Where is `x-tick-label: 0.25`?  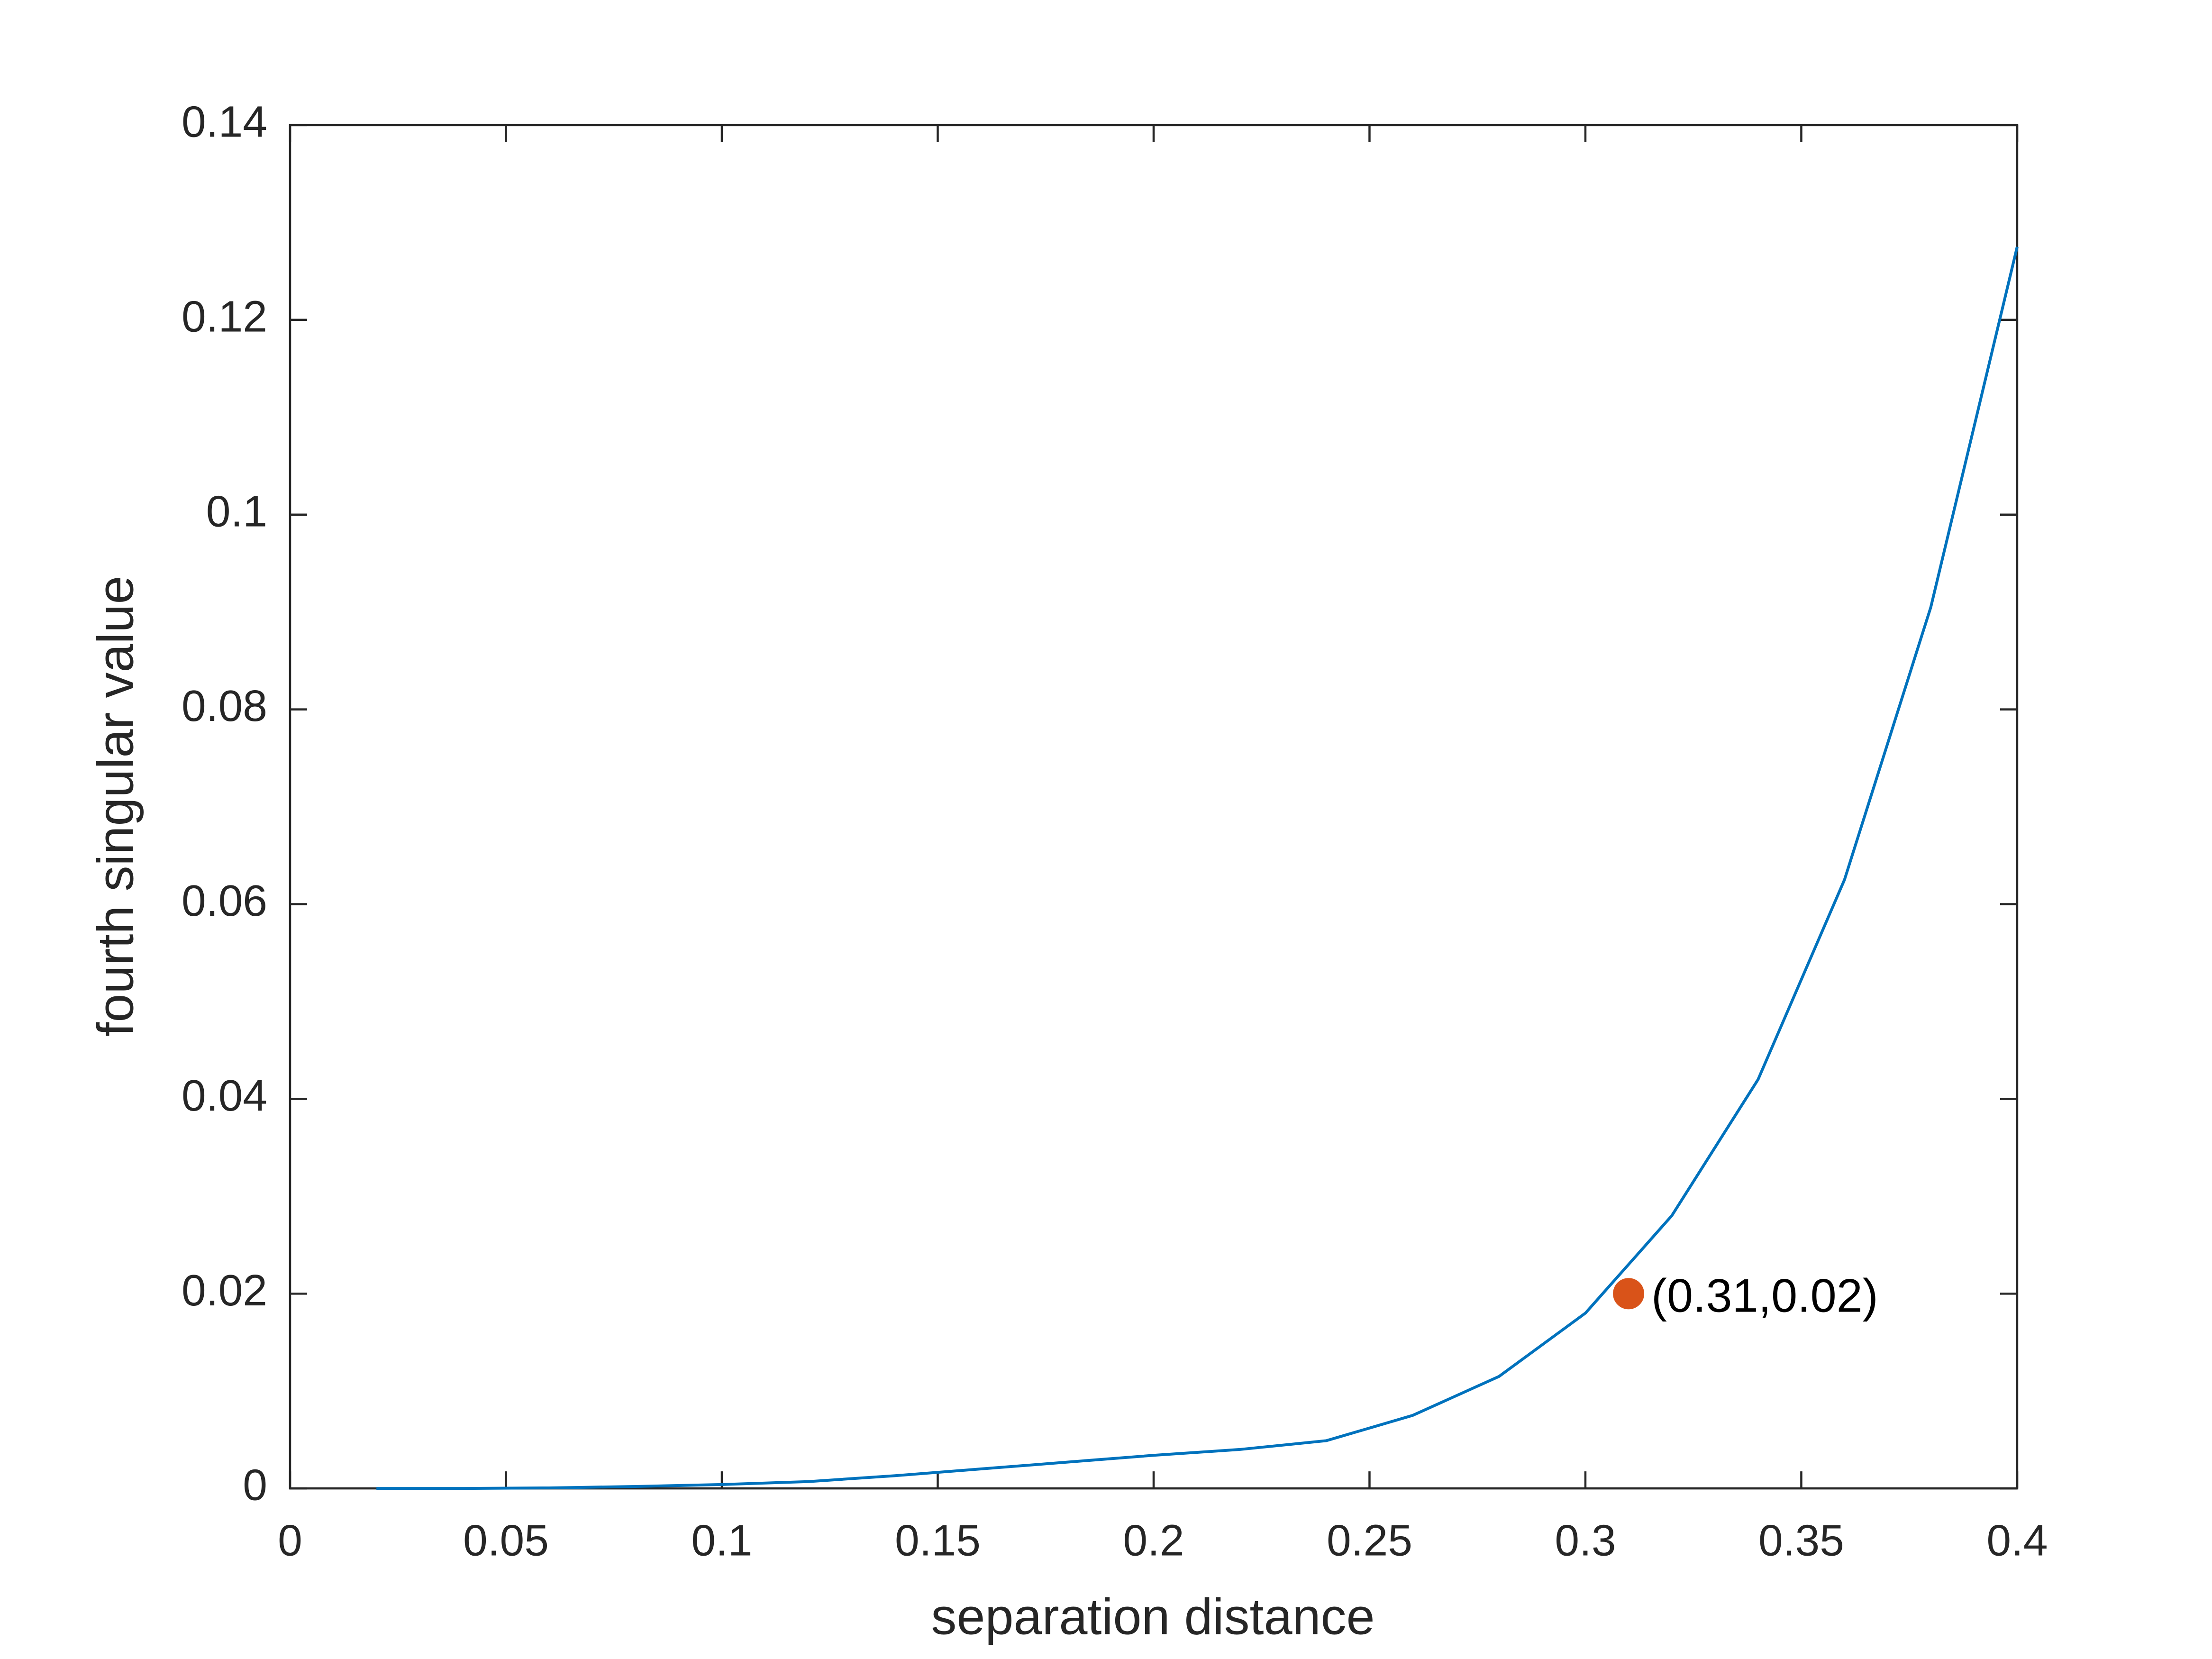
x-tick-label: 0.25 is located at coordinates (1369, 1540).